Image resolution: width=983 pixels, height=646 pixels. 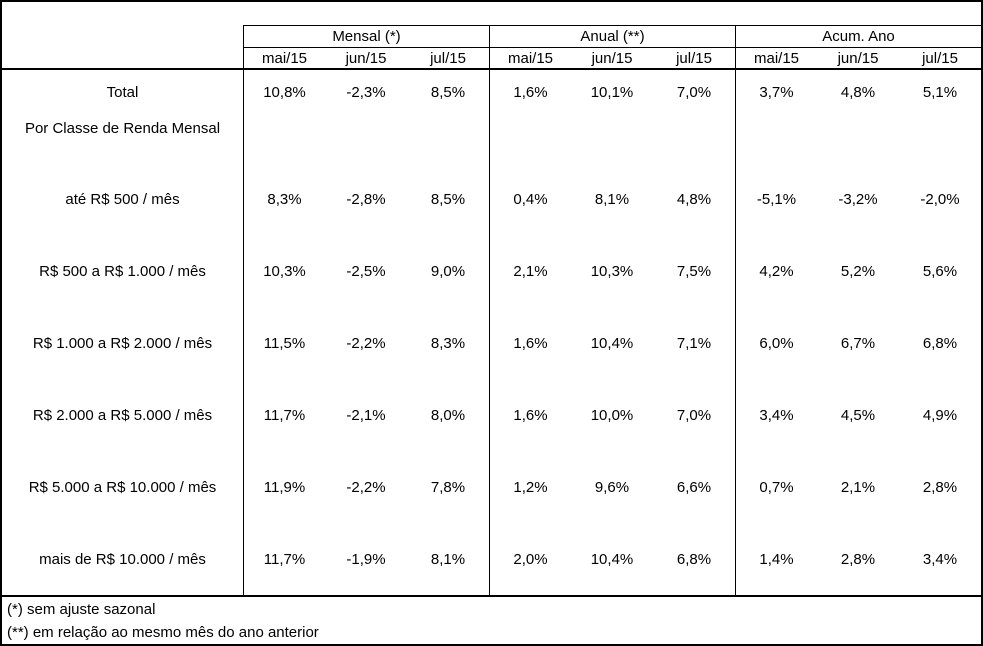 What do you see at coordinates (122, 487) in the screenshot?
I see `row-label: R$ 5.000 a R$ 10.000 / mês` at bounding box center [122, 487].